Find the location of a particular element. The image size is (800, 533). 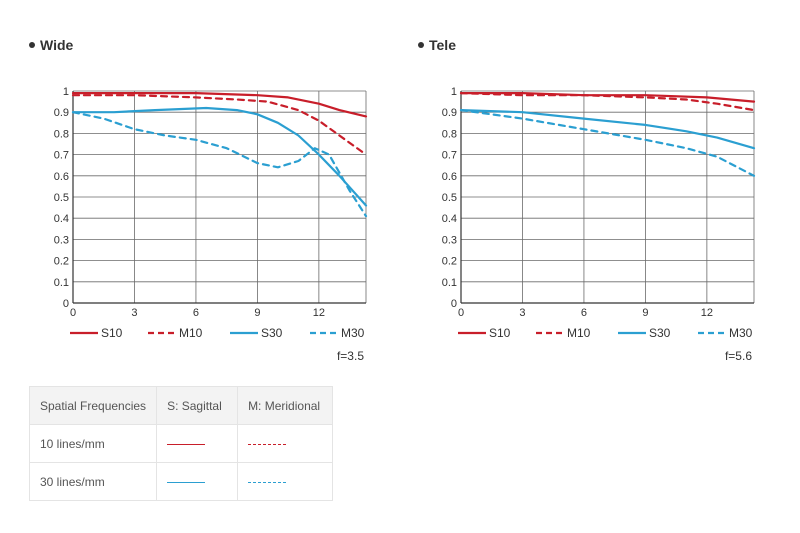

header-meridional: M: Meridional is located at coordinates (285, 405).